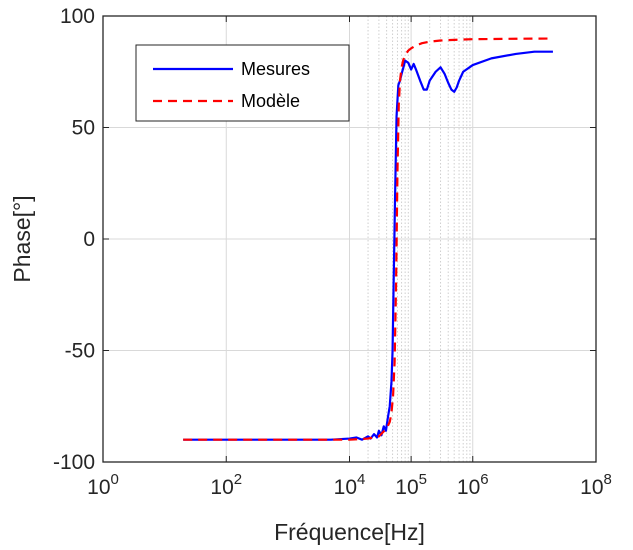 This screenshot has width=633, height=550. Describe the element at coordinates (74, 462) in the screenshot. I see `y-tick-label: -100` at that location.